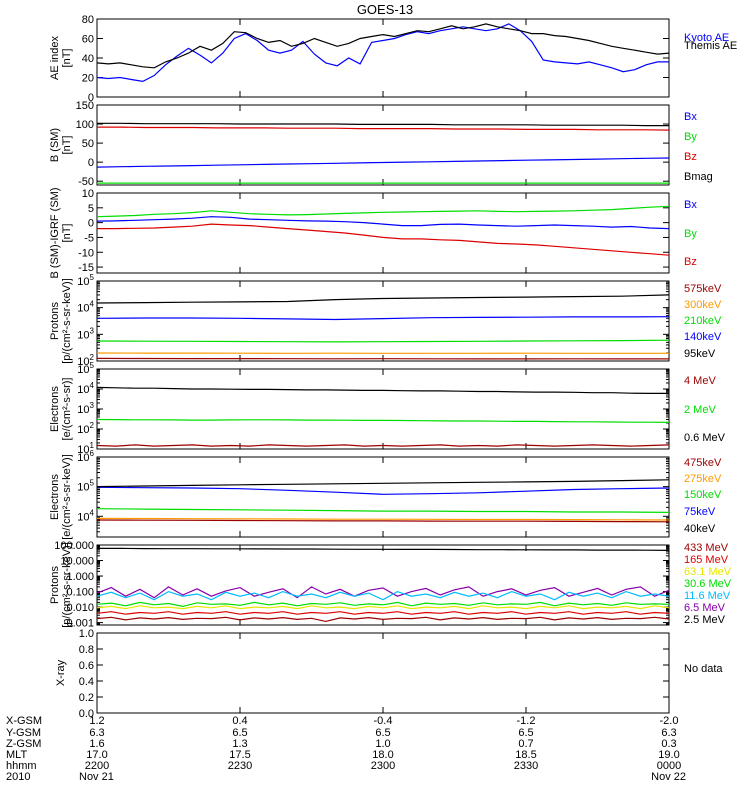 Image resolution: width=750 pixels, height=800 pixels. Describe the element at coordinates (525, 755) in the screenshot. I see `x-axis-value: 18.5` at that location.